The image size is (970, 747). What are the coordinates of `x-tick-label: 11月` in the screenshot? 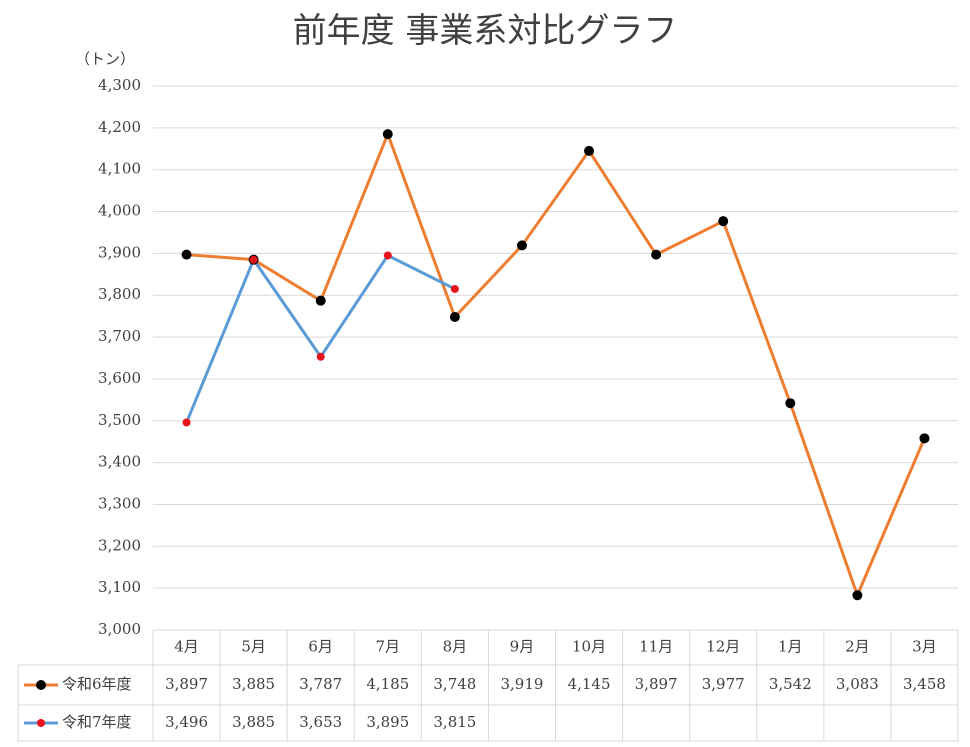 It's located at (656, 647).